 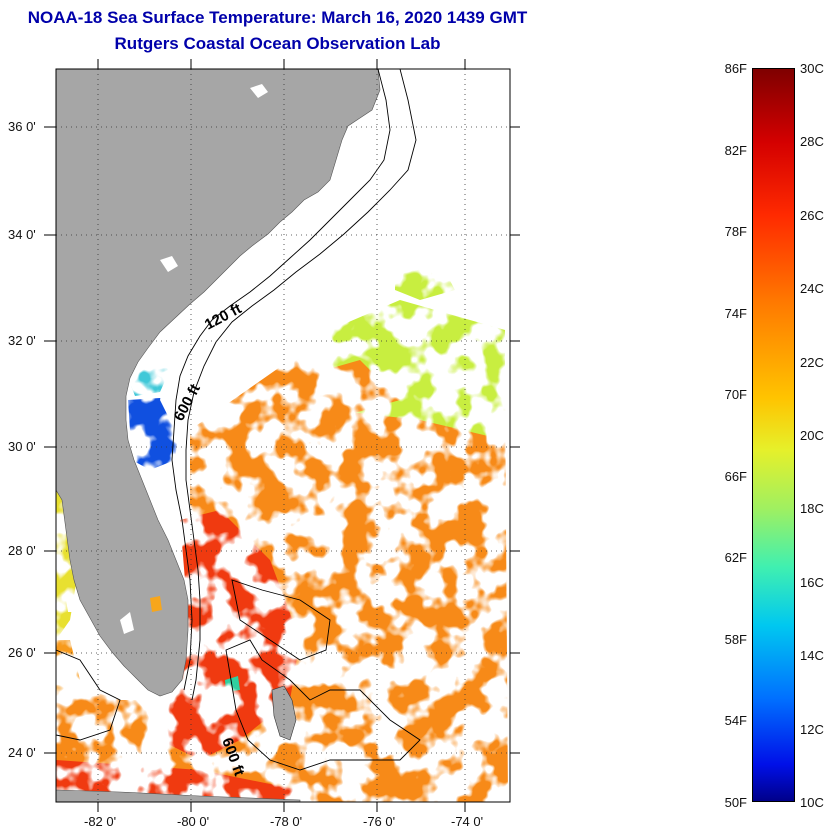 I want to click on colorbar-fahrenheit-label: 54F, so click(x=735, y=721).